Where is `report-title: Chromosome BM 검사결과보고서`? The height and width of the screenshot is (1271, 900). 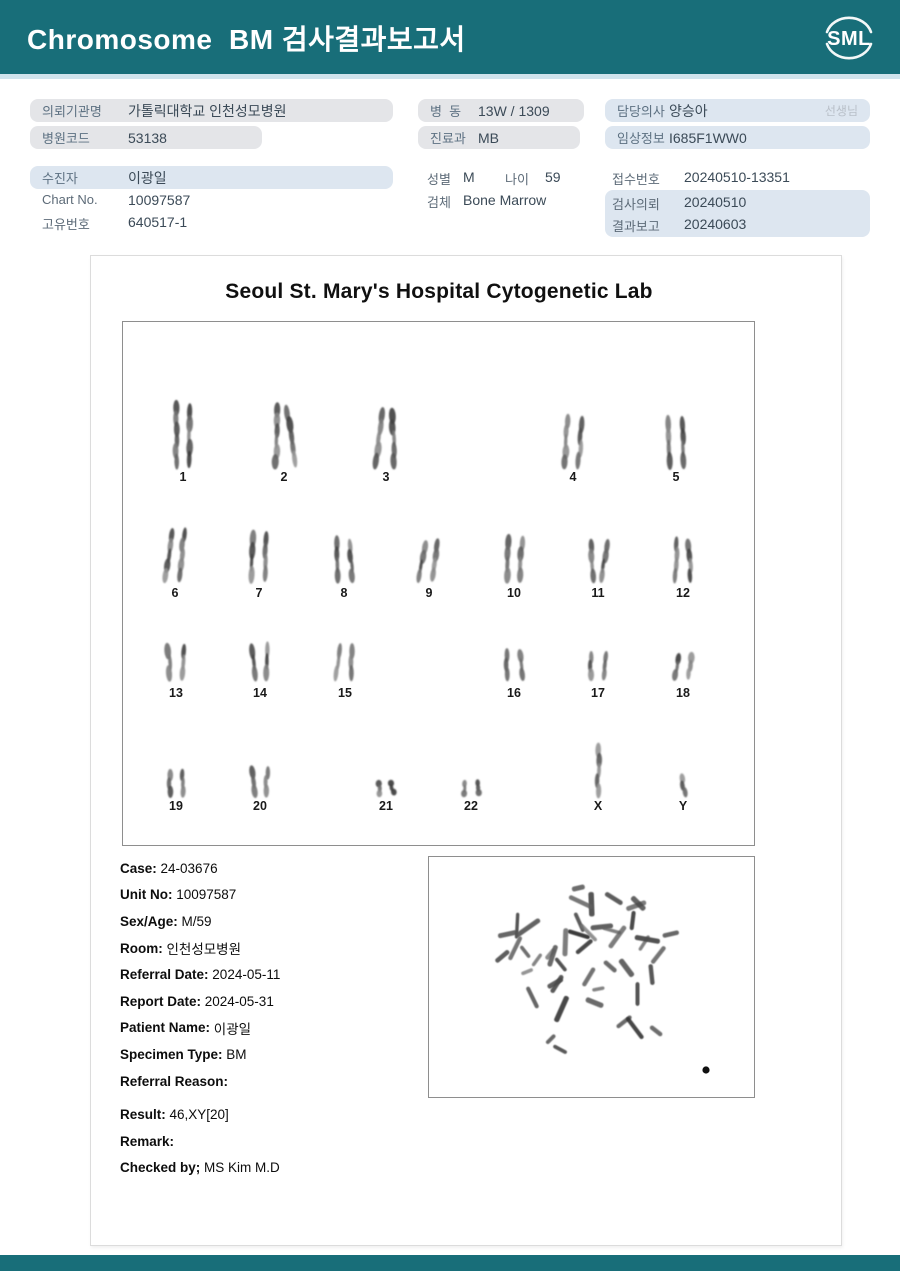 report-title: Chromosome BM 검사결과보고서 is located at coordinates (246, 39).